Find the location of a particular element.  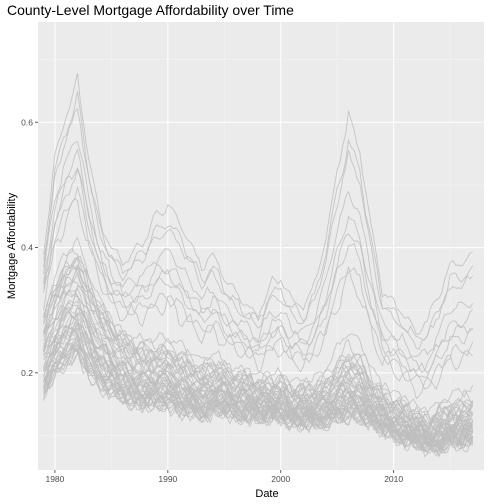

y-axis-title: Mortgage Affordability is located at coordinates (12, 245).